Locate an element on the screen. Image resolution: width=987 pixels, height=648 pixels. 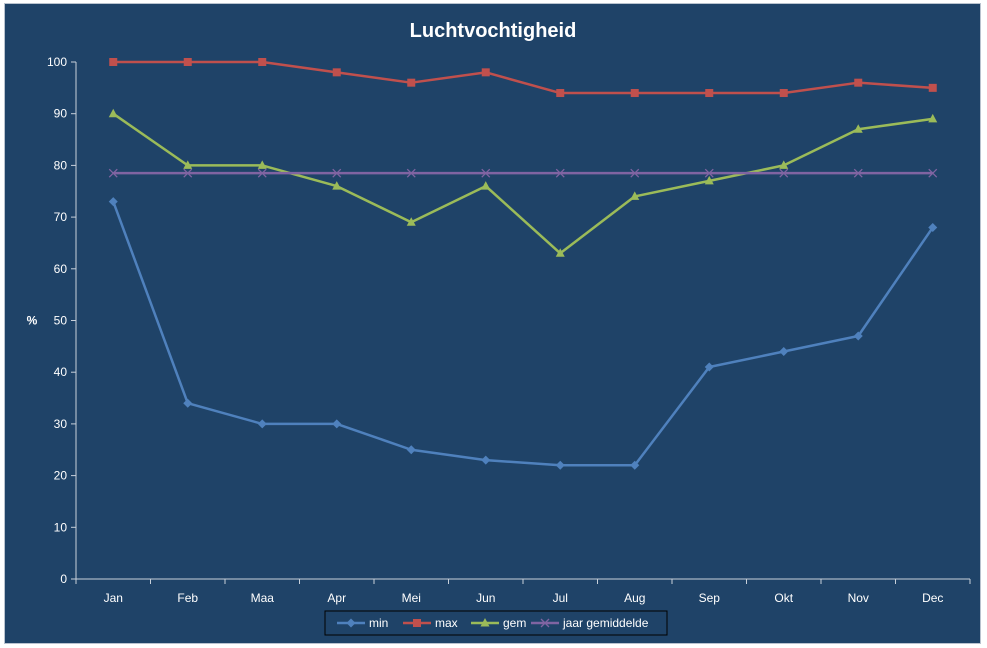
series-max is located at coordinates (523, 78).